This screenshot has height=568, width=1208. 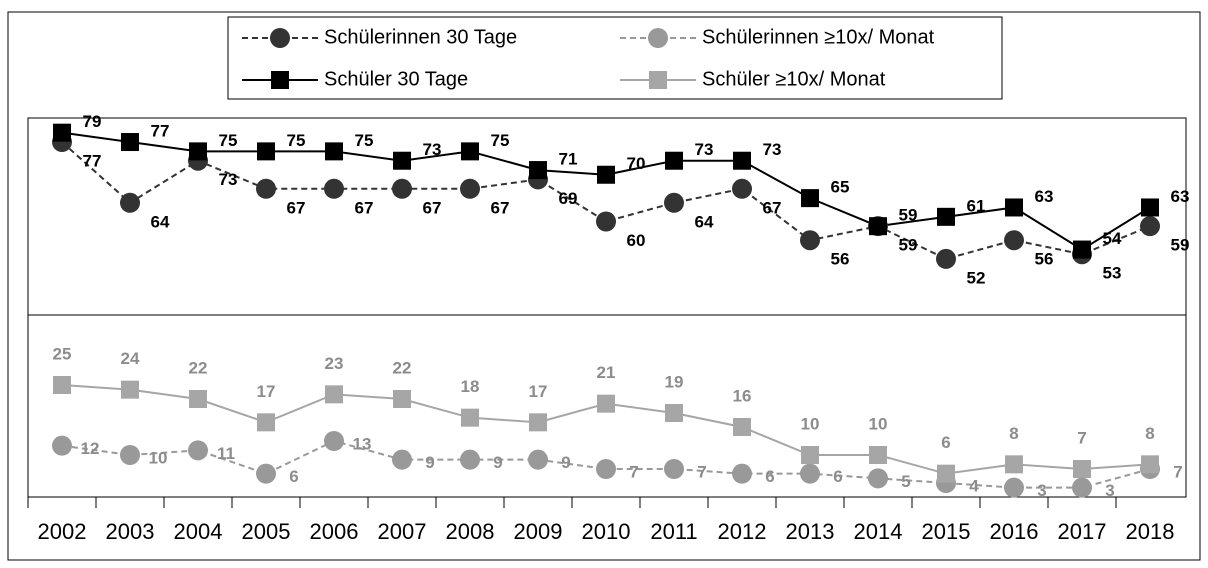 What do you see at coordinates (1180, 196) in the screenshot?
I see `data-label: 63` at bounding box center [1180, 196].